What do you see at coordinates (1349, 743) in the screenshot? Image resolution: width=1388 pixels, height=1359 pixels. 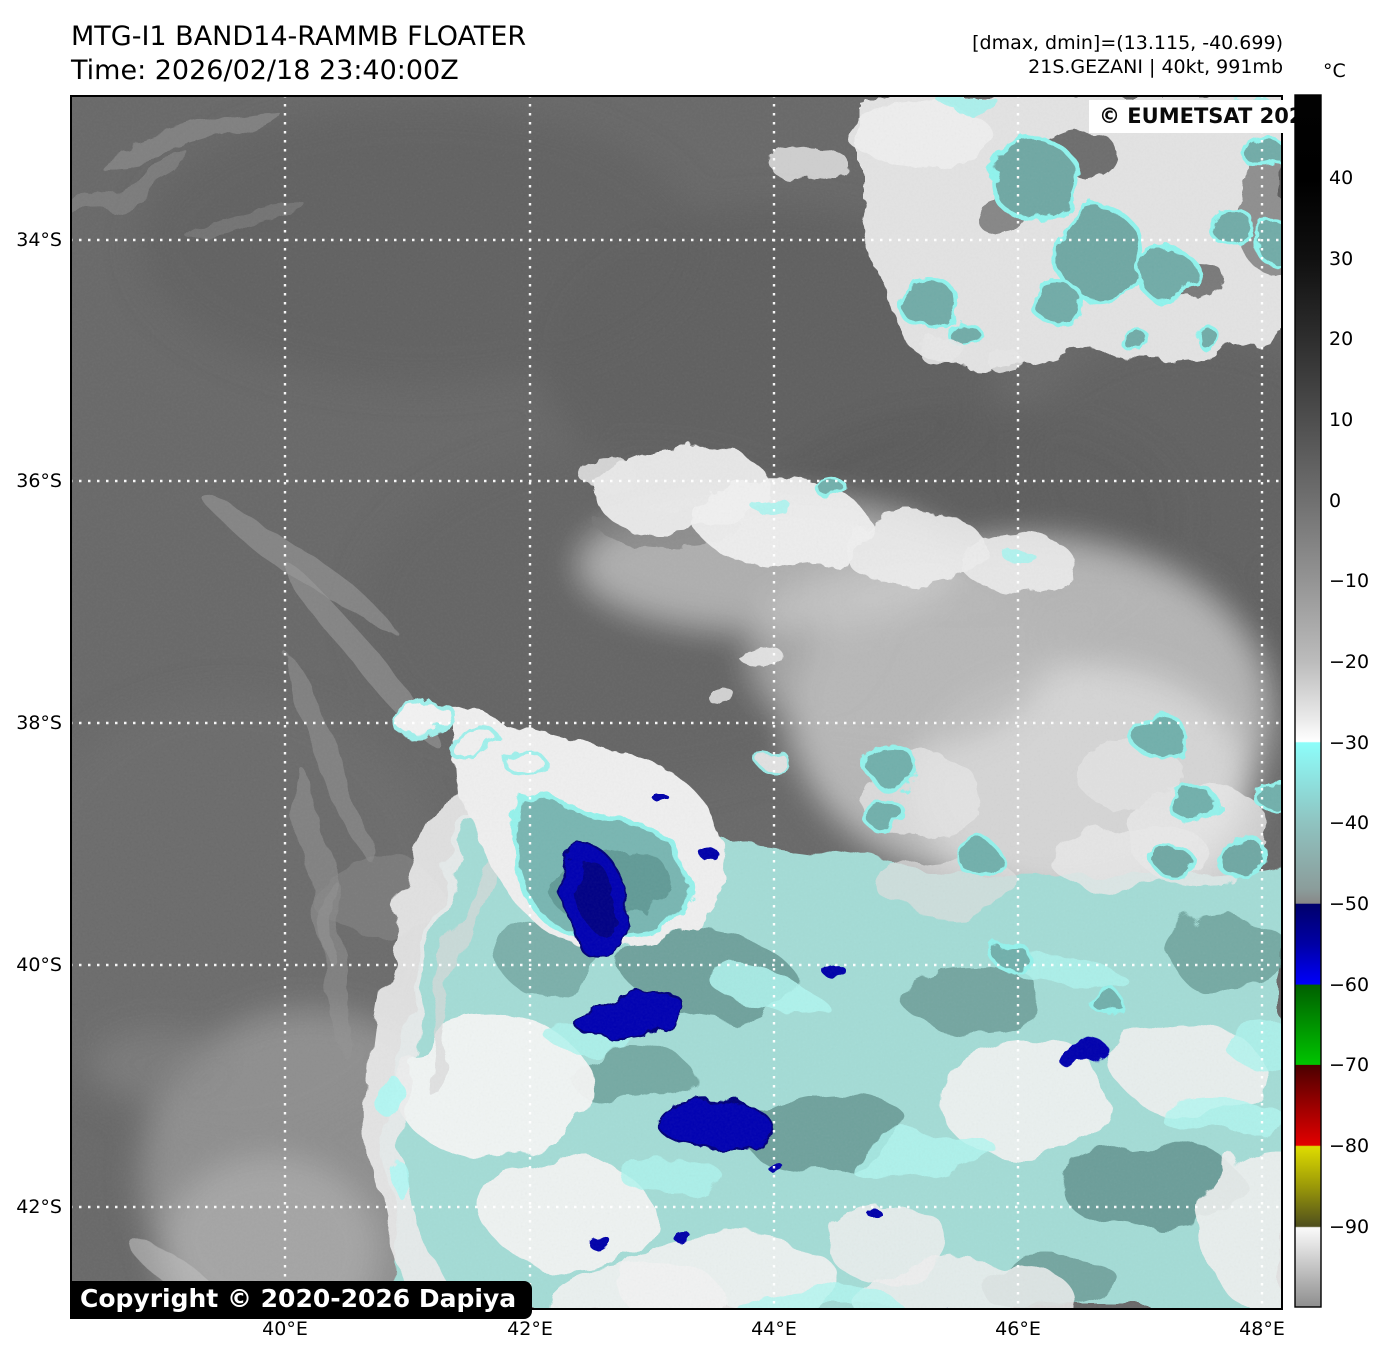 I see `colorbar-tick-m30: −30` at bounding box center [1349, 743].